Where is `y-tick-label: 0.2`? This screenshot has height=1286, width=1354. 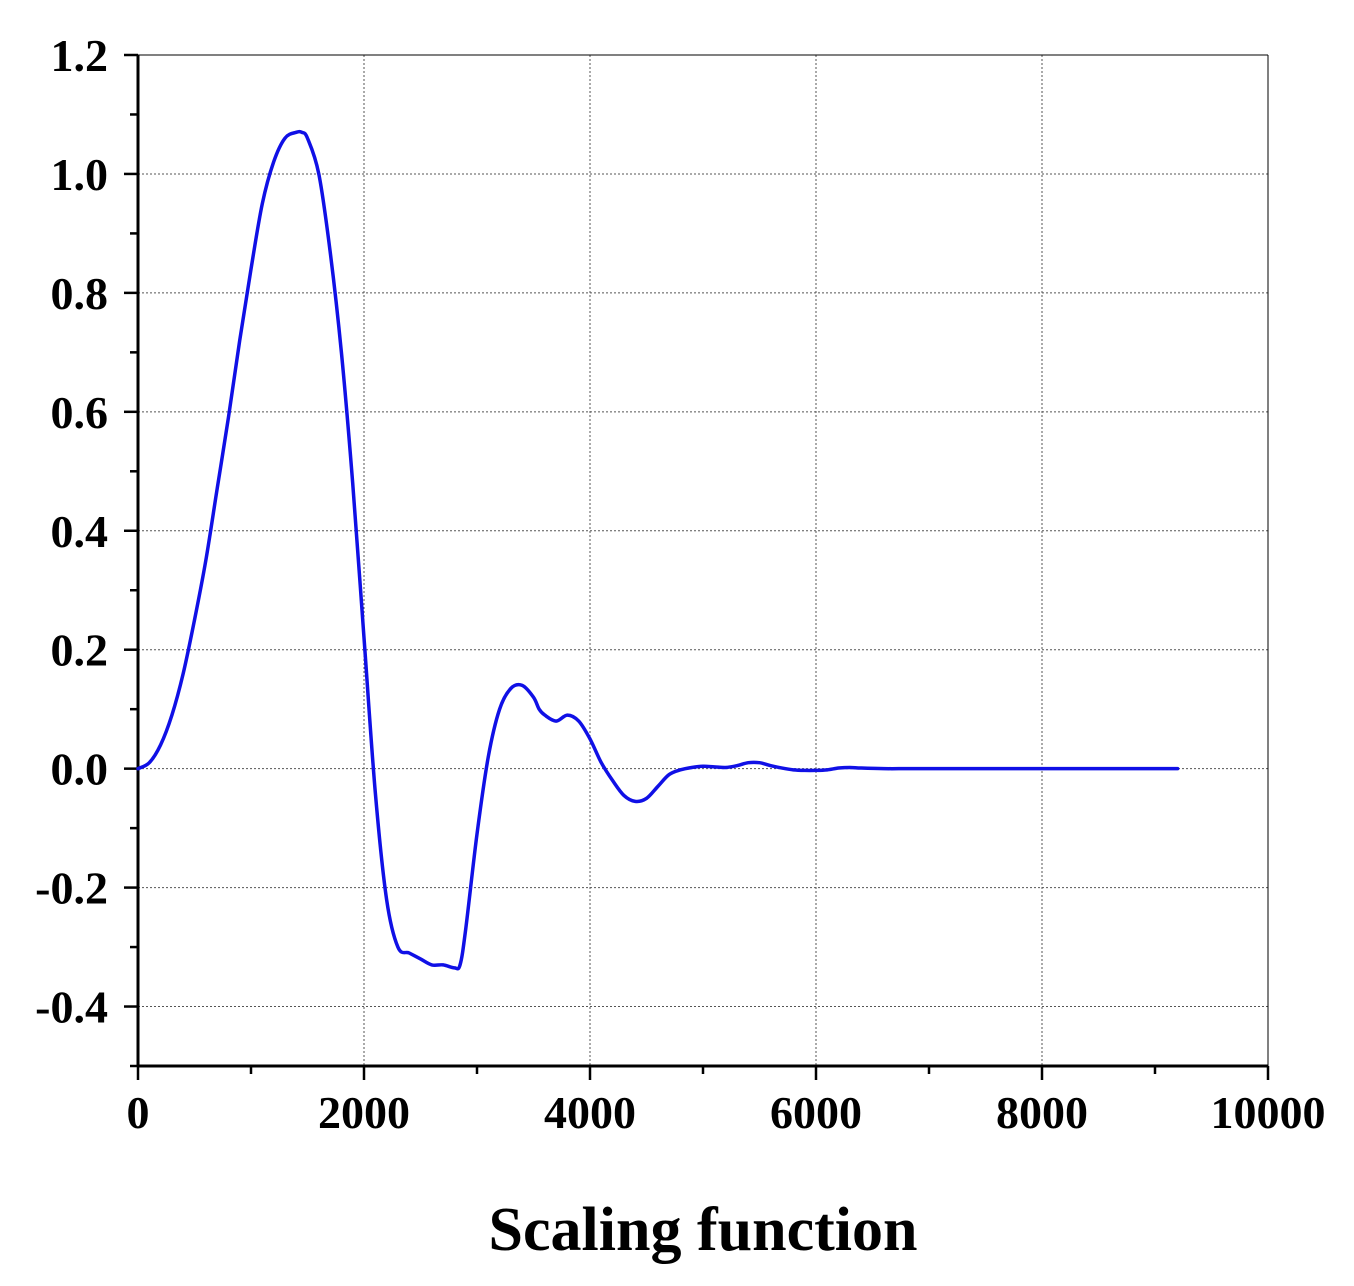
y-tick-label: 0.2 is located at coordinates (80, 650).